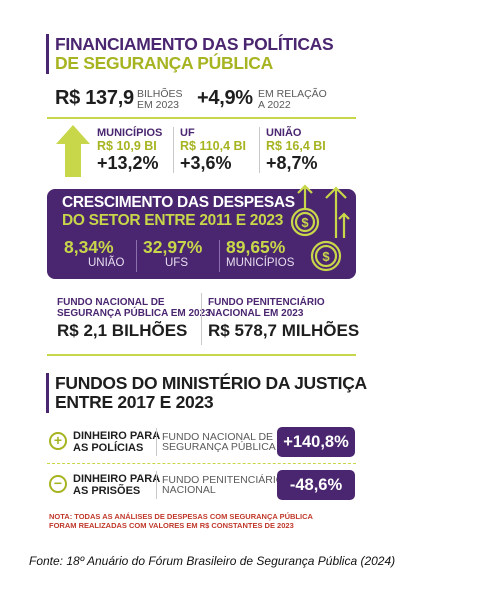 Image resolution: width=500 pixels, height=593 pixels. I want to click on growth-item-uniao: 8,34% UNIÃO, so click(99, 253).